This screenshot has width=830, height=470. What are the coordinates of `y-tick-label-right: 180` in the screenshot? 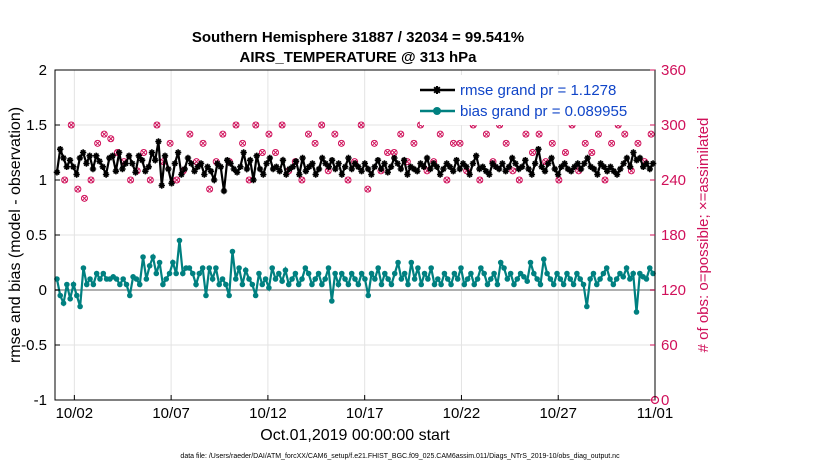 It's located at (673, 235).